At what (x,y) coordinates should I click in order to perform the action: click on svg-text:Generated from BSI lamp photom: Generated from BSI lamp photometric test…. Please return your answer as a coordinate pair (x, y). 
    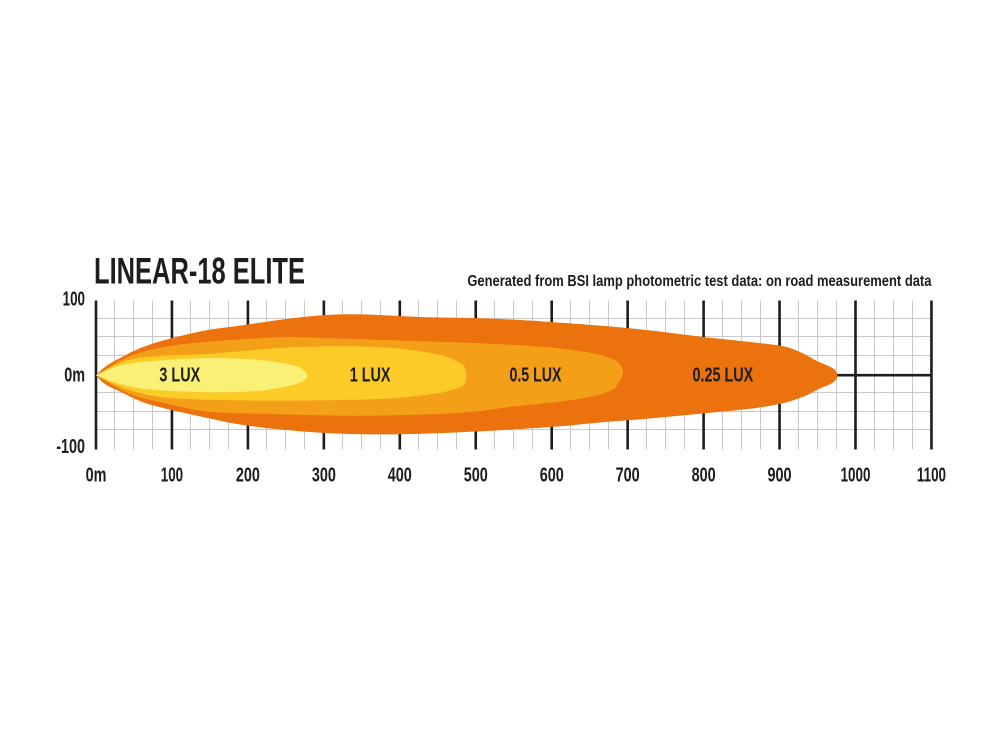
    Looking at the image, I should click on (699, 282).